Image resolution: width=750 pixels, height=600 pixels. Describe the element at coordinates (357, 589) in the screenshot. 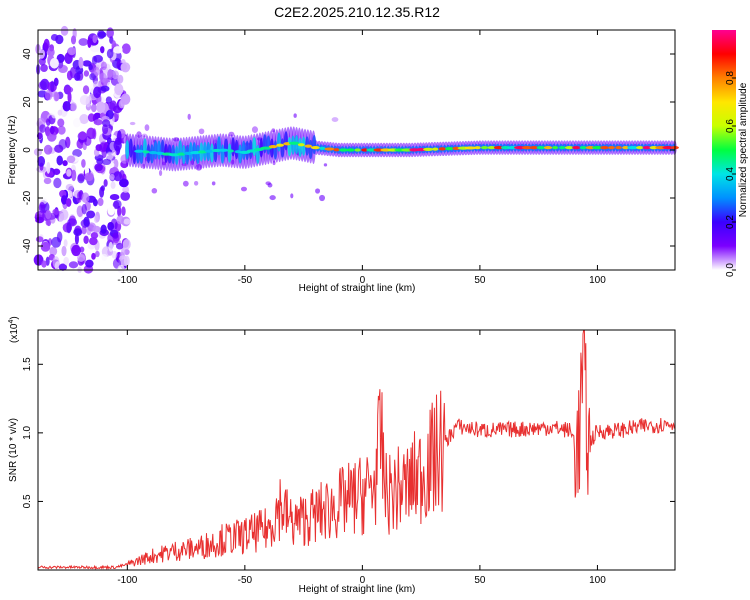

I see `snr-x-axis-label: Height of straight line (km)` at that location.